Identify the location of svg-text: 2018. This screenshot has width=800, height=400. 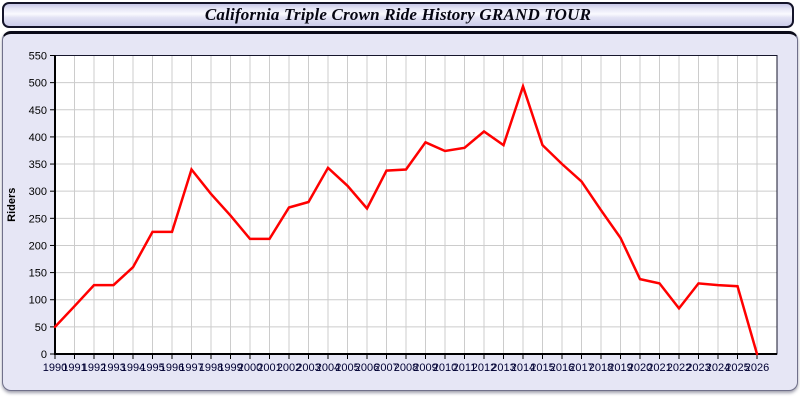
(601, 368).